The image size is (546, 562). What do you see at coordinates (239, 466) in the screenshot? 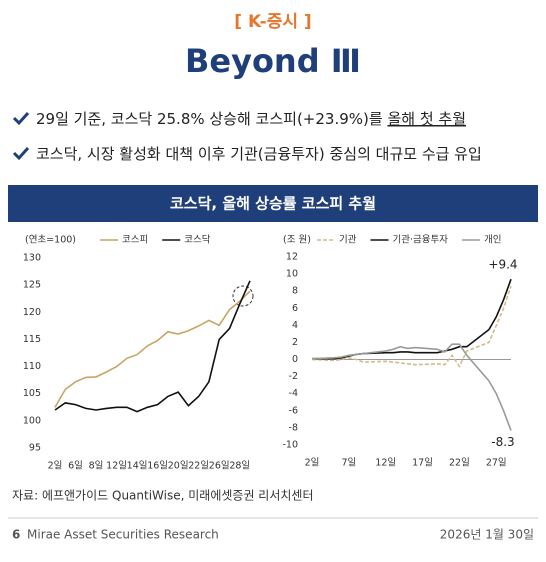
I see `x-tick-label: 28일` at bounding box center [239, 466].